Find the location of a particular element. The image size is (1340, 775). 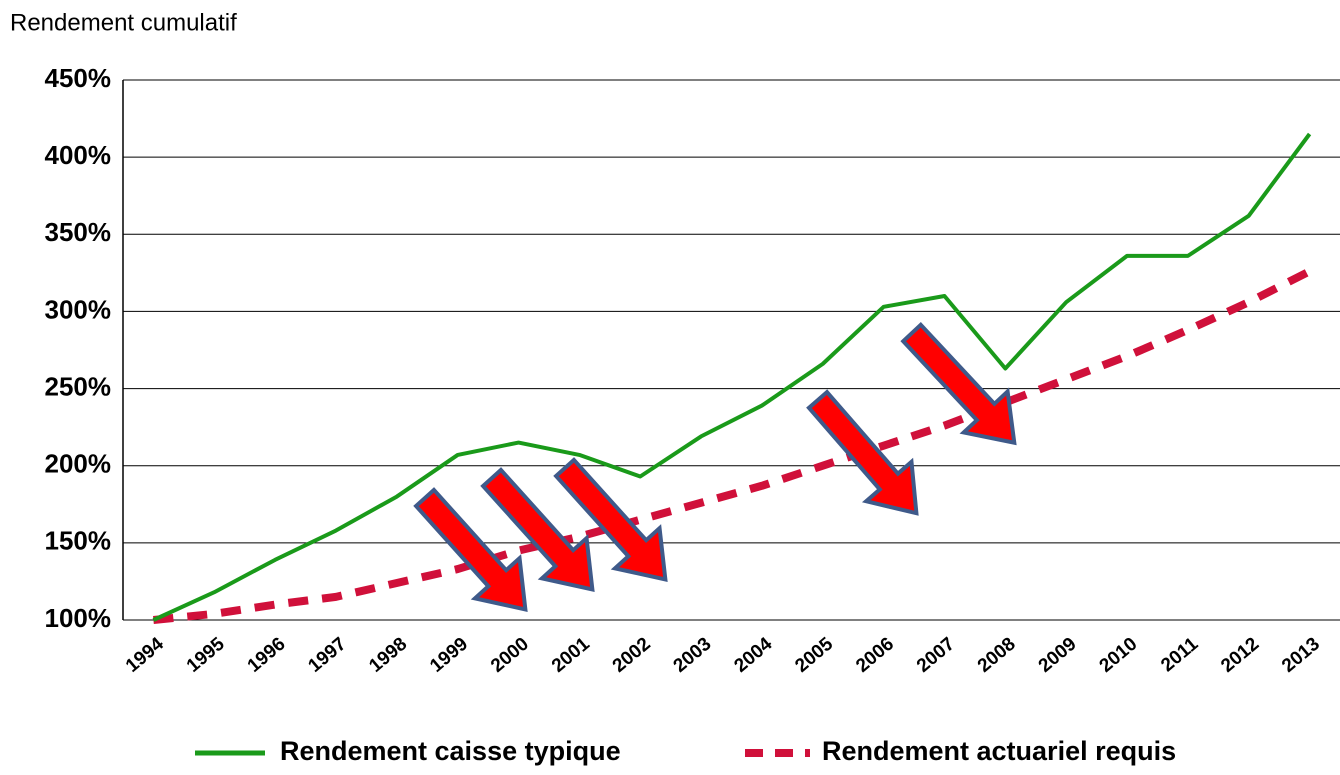

x-tick-label: 2008 is located at coordinates (997, 655).